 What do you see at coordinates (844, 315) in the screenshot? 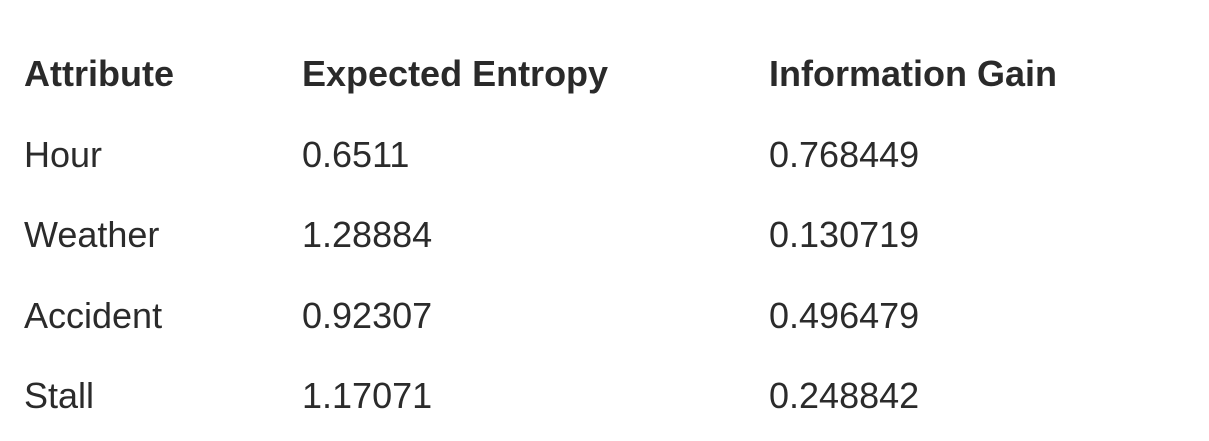
I see `cell-information-gain: 0.496479` at bounding box center [844, 315].